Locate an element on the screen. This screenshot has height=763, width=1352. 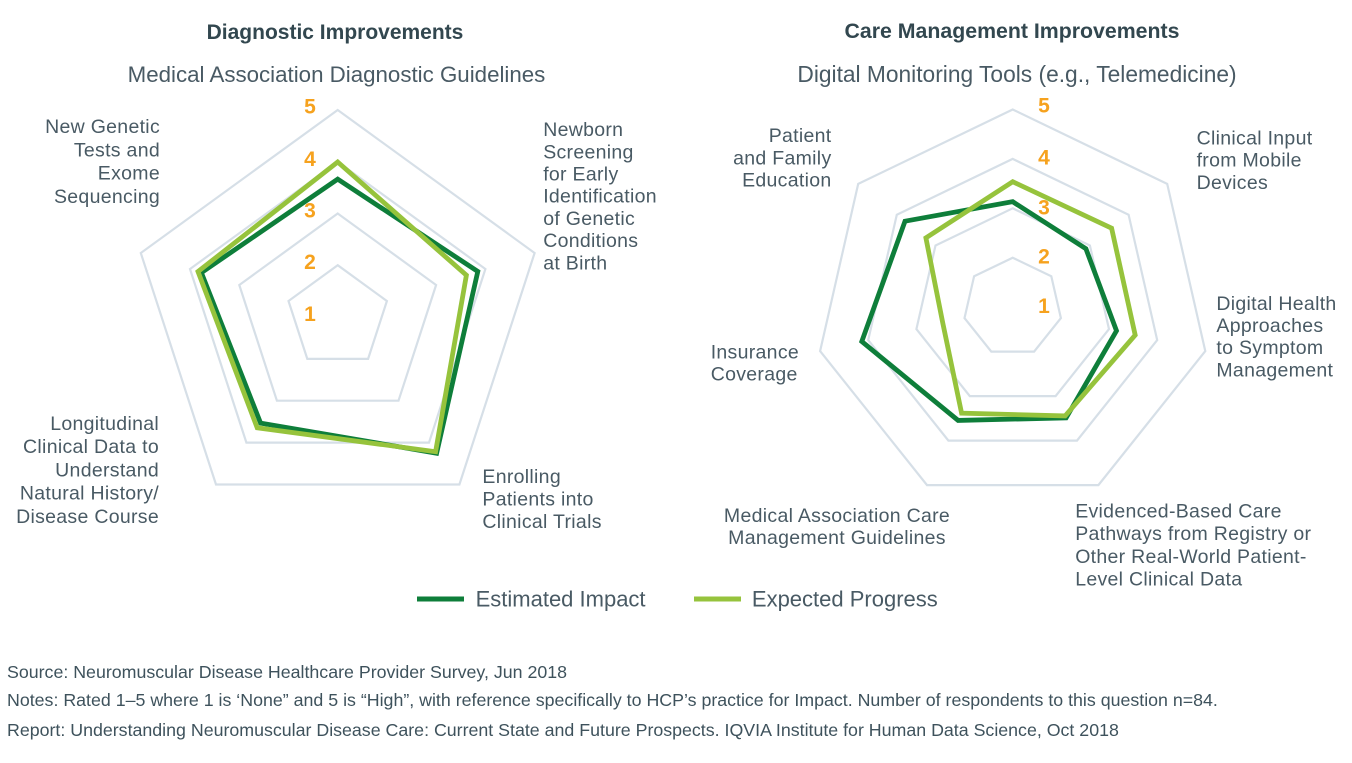
svg-text: Patients into is located at coordinates (537, 500).